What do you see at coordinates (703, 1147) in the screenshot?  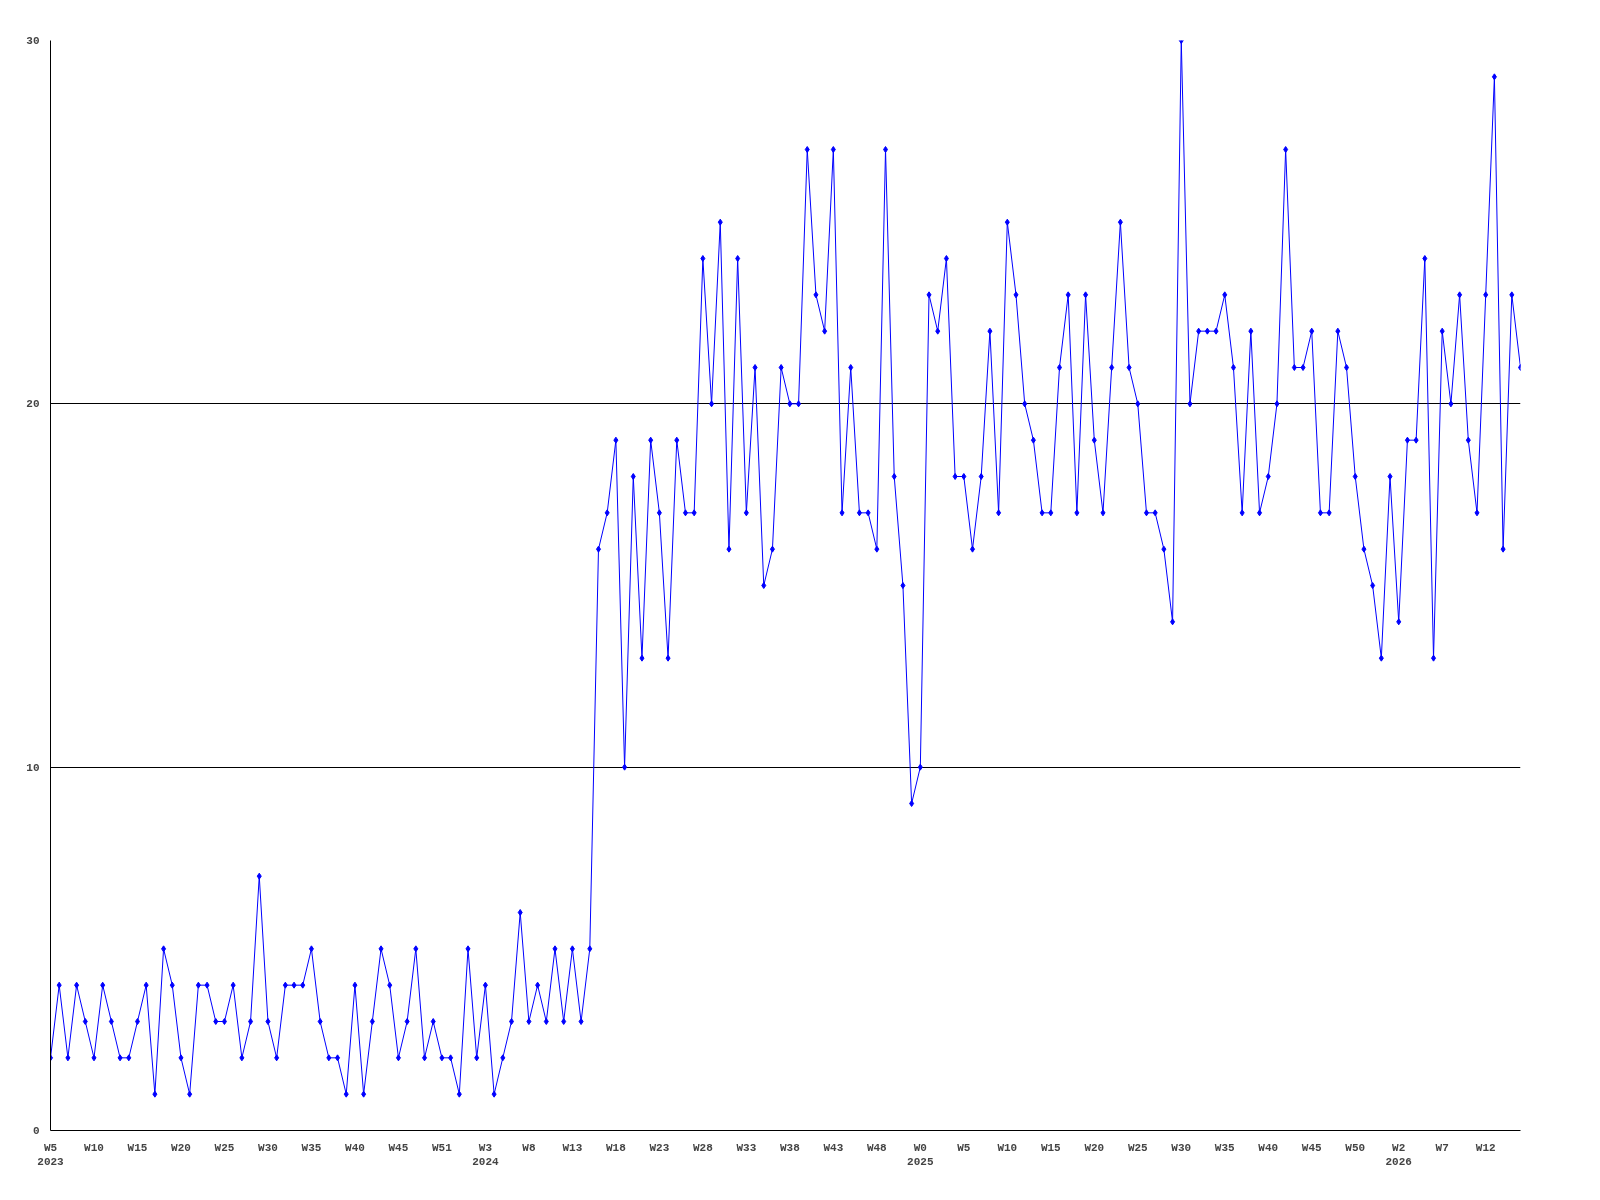 I see `x-tick-label: W28` at bounding box center [703, 1147].